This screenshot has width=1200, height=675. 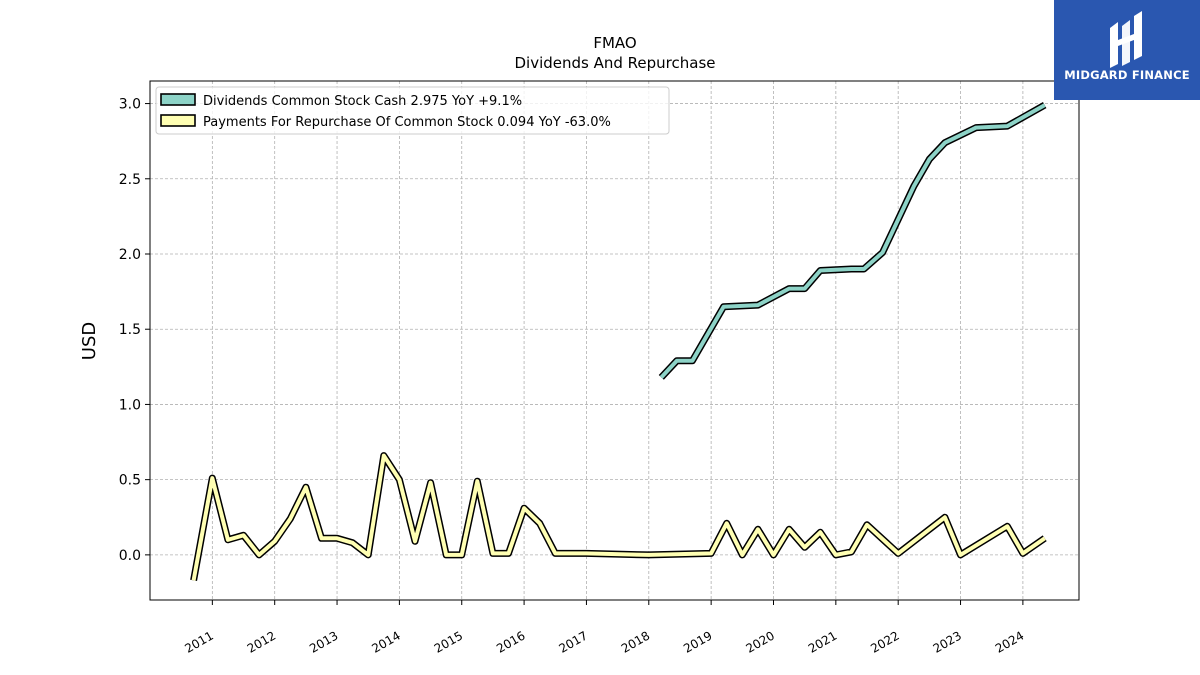 What do you see at coordinates (760, 641) in the screenshot?
I see `x-tick-label: 2020` at bounding box center [760, 641].